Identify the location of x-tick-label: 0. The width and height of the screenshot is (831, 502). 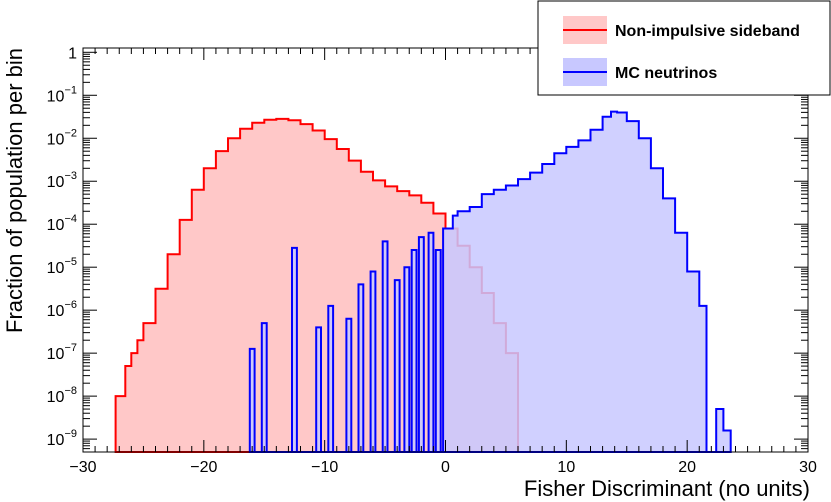
(445, 467).